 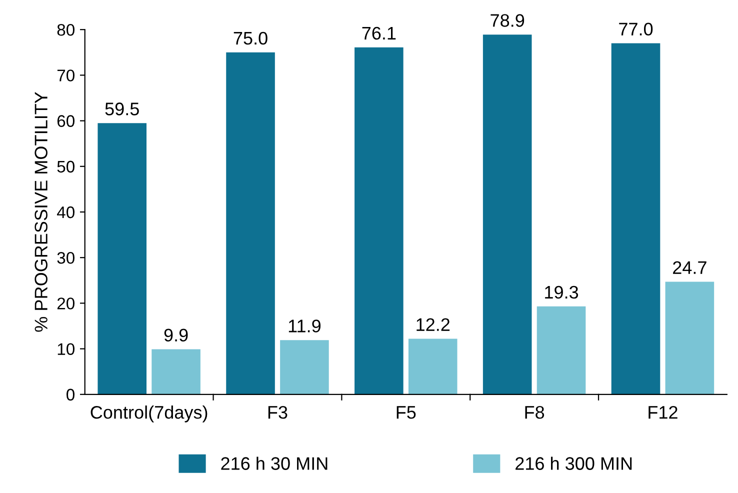 I want to click on y-axis-title: % PROGRESSIVE MOTILITY, so click(x=41, y=212).